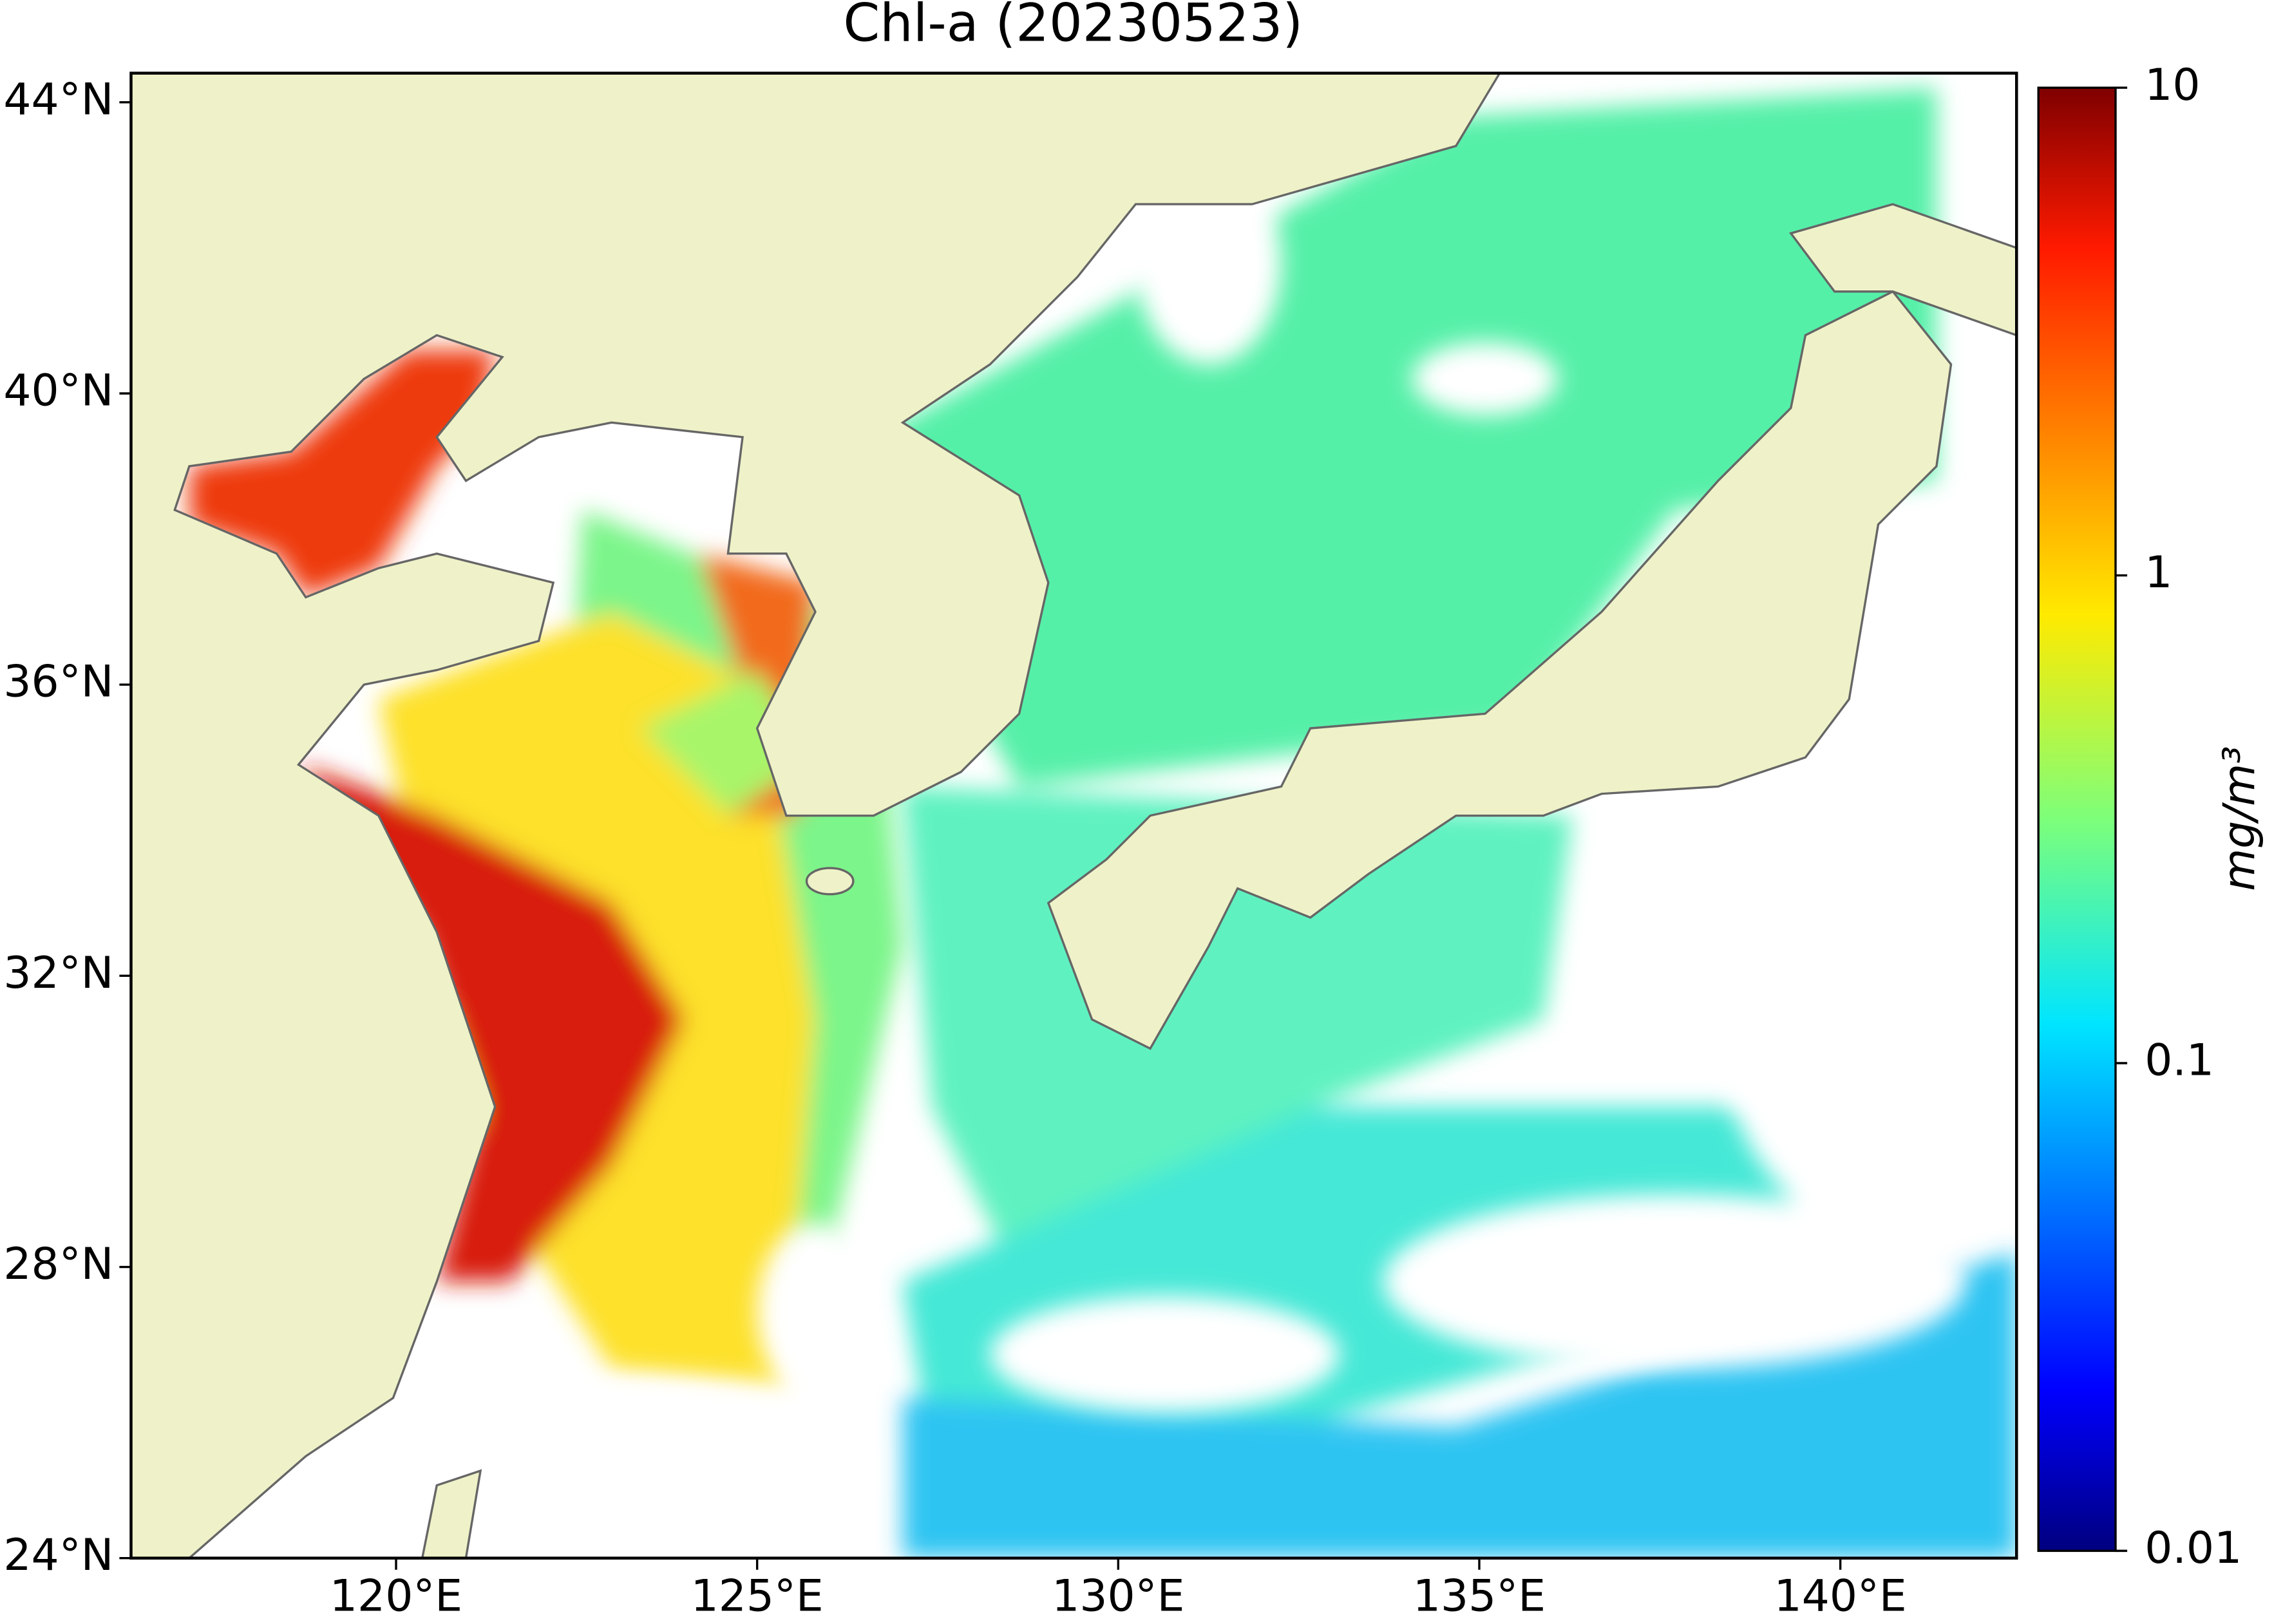  Describe the element at coordinates (58, 99) in the screenshot. I see `y-tick-label: 44°N` at that location.